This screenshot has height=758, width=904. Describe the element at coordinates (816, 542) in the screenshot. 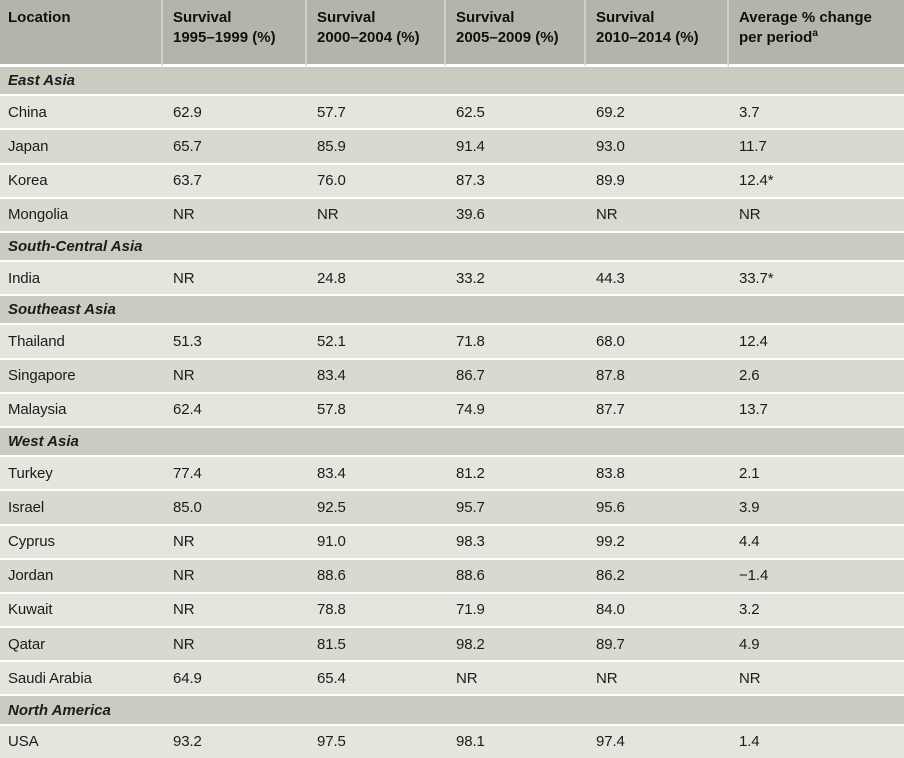

I see `value-cell: 4.4` at that location.